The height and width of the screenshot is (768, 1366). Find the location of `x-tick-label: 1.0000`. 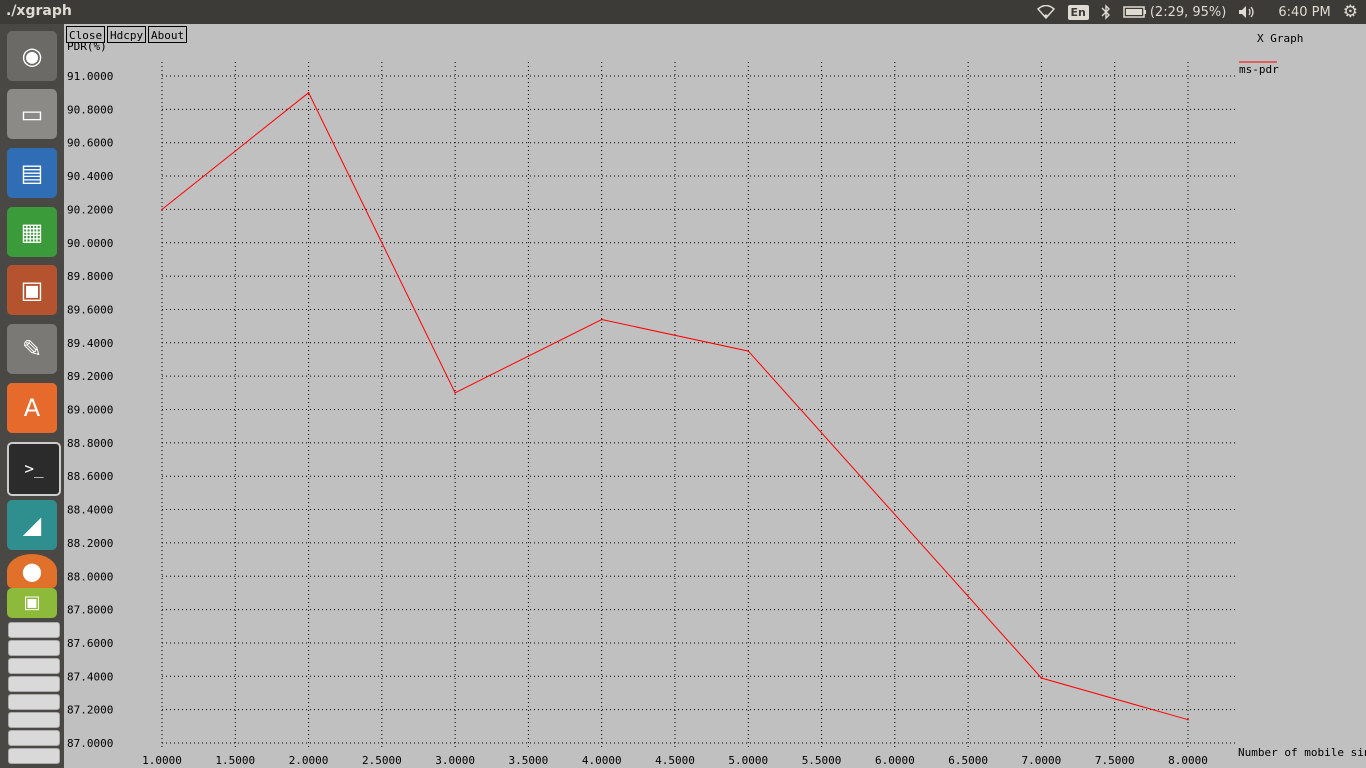

x-tick-label: 1.0000 is located at coordinates (162, 760).